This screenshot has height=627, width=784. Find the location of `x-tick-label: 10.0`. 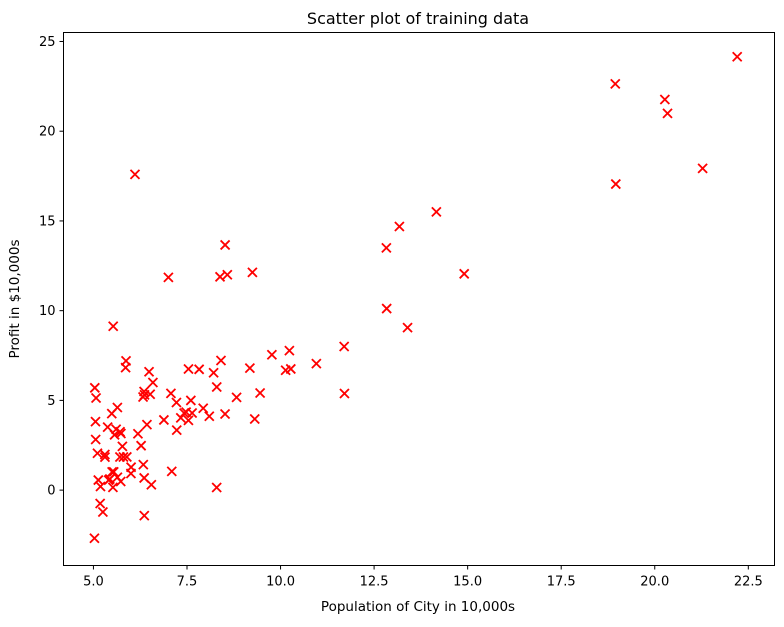

x-tick-label: 10.0 is located at coordinates (280, 582).